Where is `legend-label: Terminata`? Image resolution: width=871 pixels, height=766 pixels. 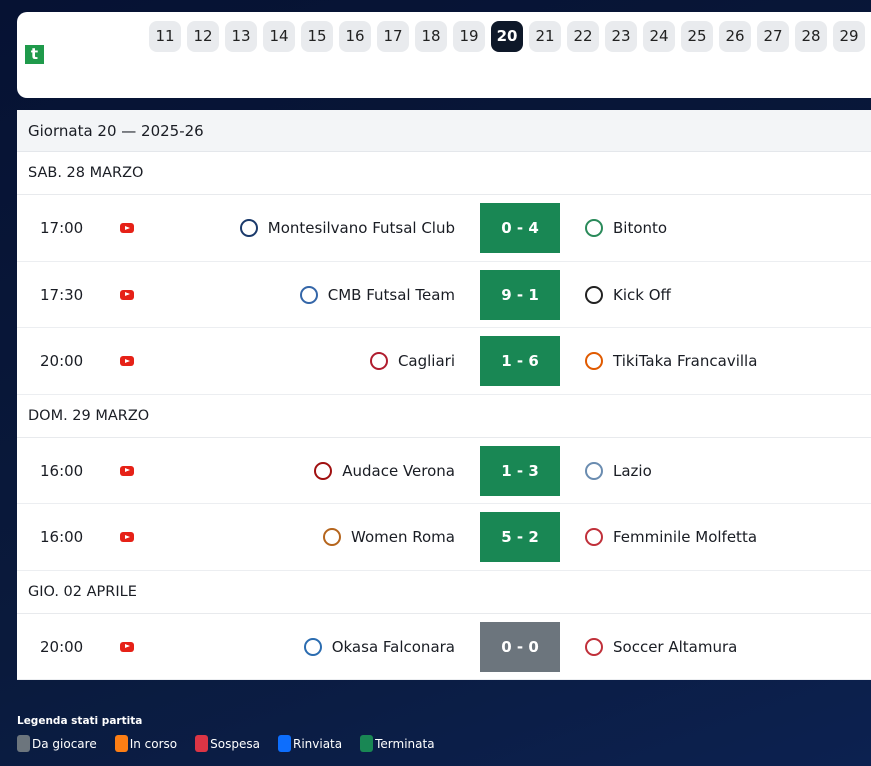
legend-label: Terminata is located at coordinates (405, 743).